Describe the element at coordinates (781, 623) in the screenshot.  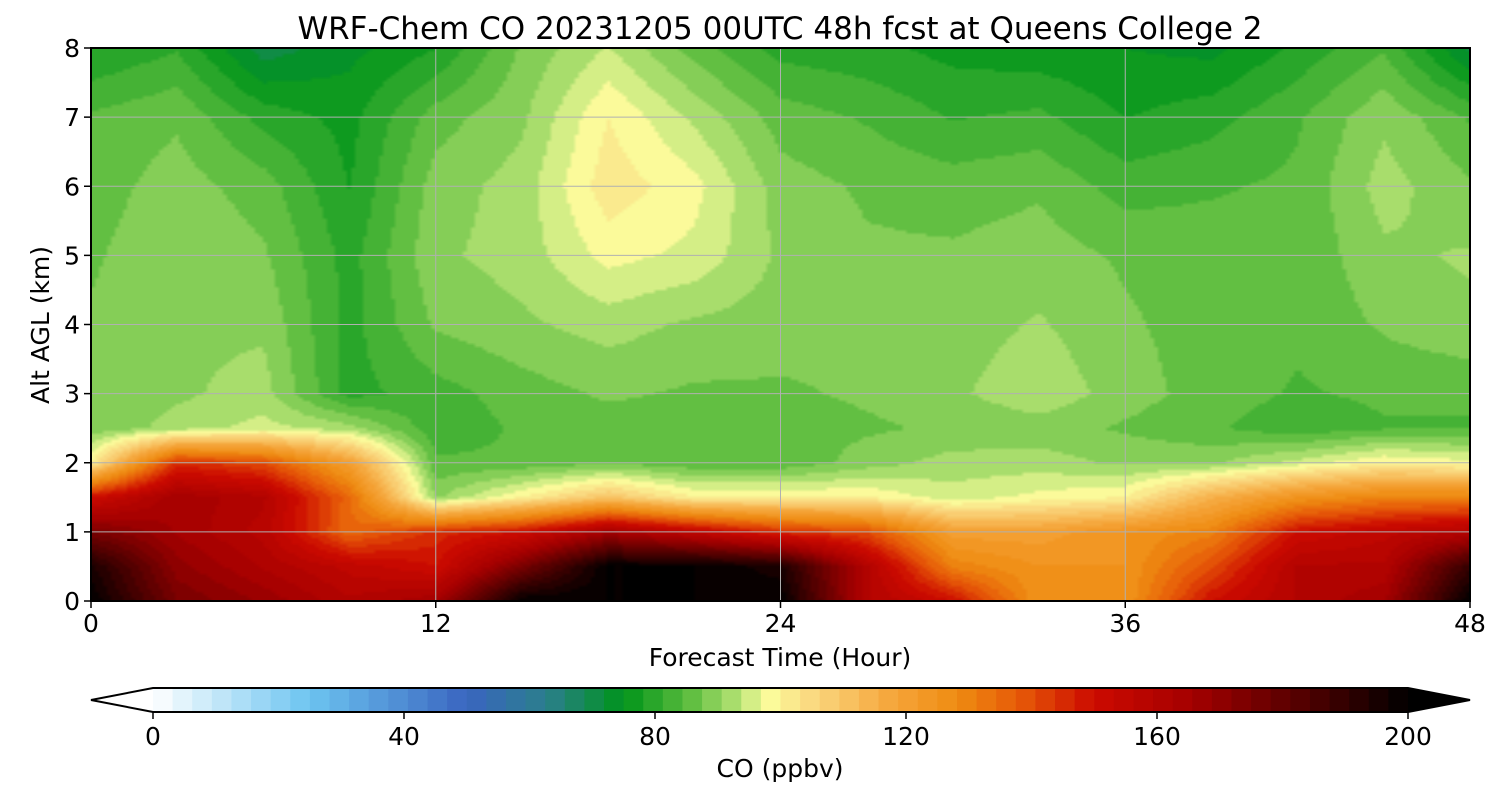
I see `x-tick-label: 24` at that location.